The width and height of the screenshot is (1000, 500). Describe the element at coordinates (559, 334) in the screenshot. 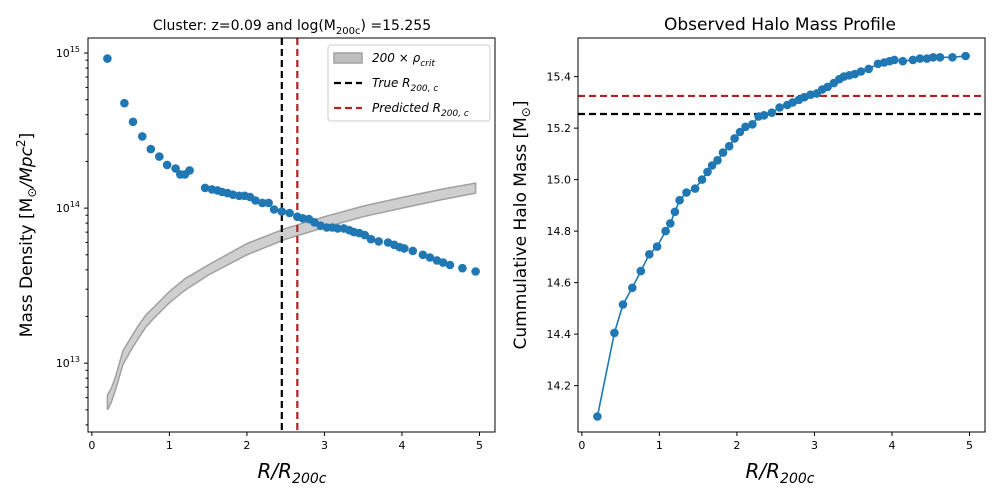

I see `y-tick-label: 14.4` at that location.